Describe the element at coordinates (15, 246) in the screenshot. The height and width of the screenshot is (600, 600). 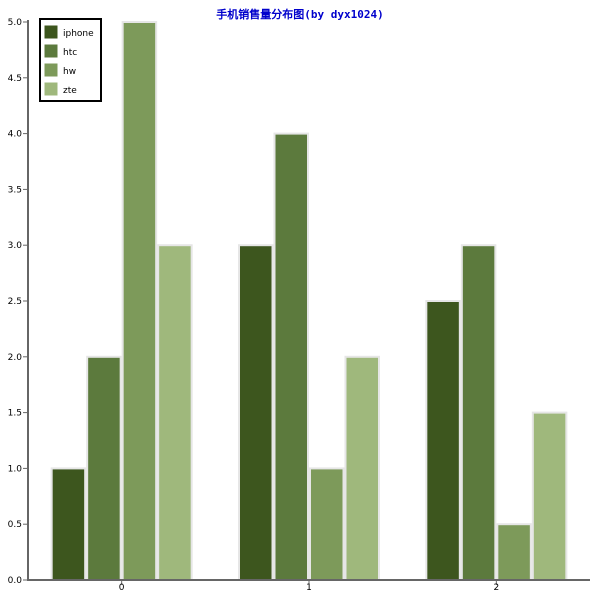
I see `y-tick-label: 3.0` at that location.